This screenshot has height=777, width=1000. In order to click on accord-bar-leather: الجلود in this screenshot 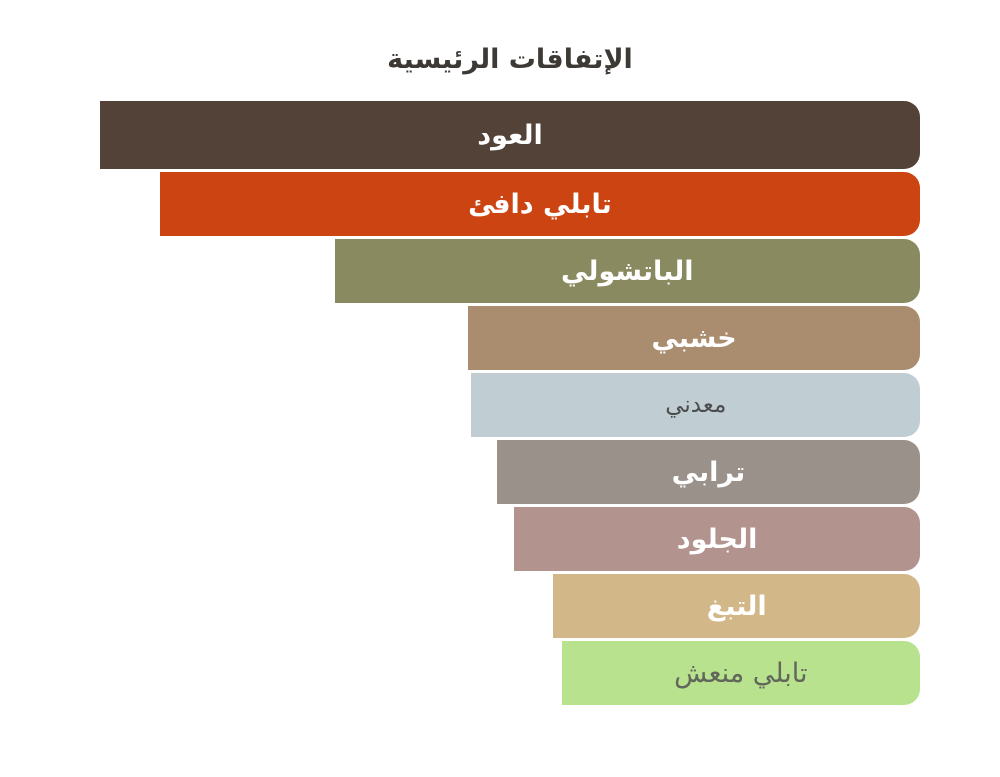, I will do `click(717, 539)`.